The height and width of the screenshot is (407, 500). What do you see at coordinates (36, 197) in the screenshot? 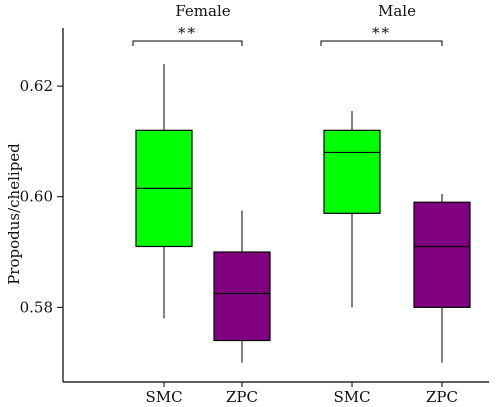
I see `y-tick-label: 0.60` at bounding box center [36, 197].